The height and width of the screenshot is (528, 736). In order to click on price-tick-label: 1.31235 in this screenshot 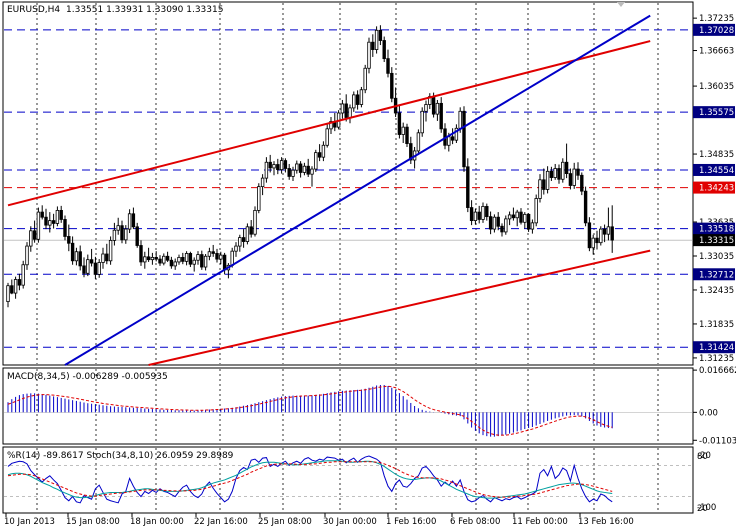, I will do `click(716, 359)`.